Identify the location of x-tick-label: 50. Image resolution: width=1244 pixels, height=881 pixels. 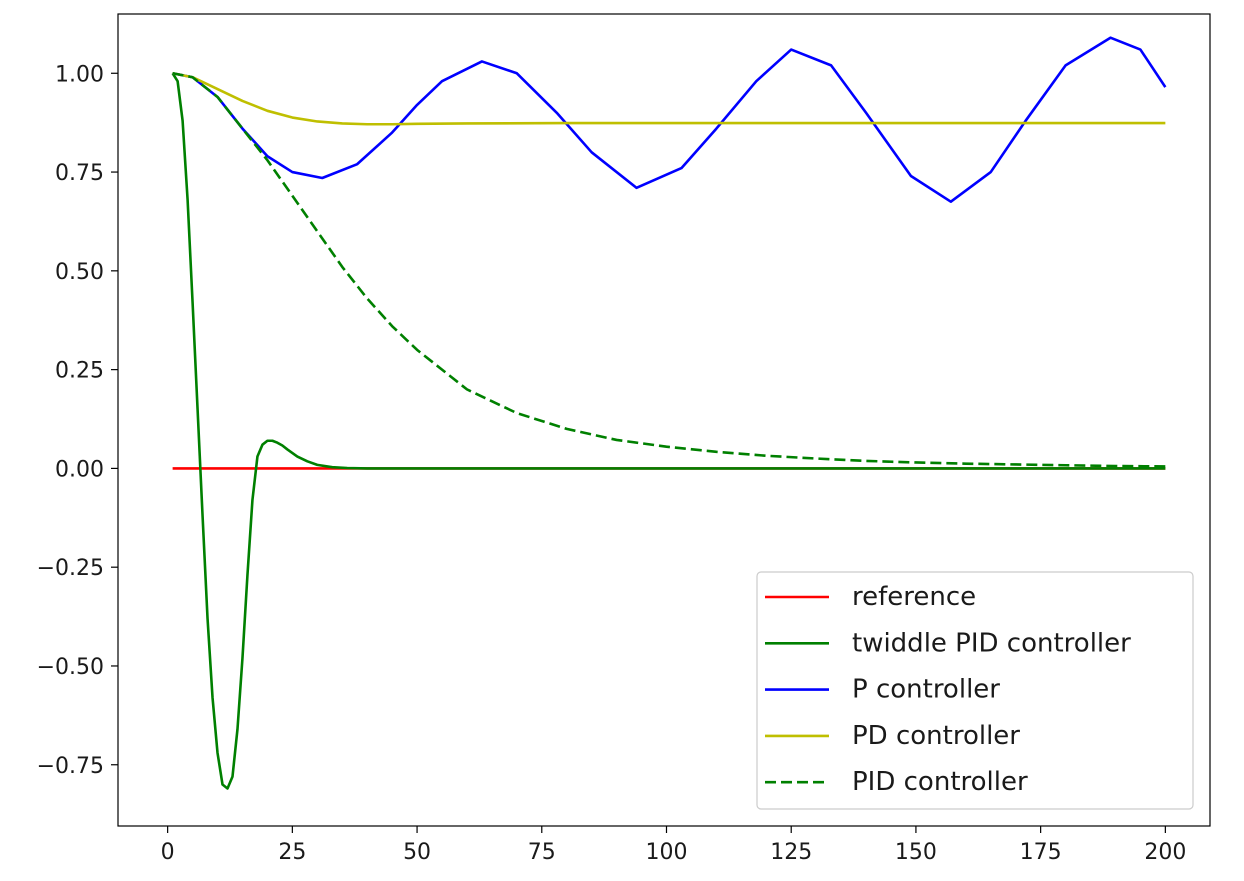
(417, 852).